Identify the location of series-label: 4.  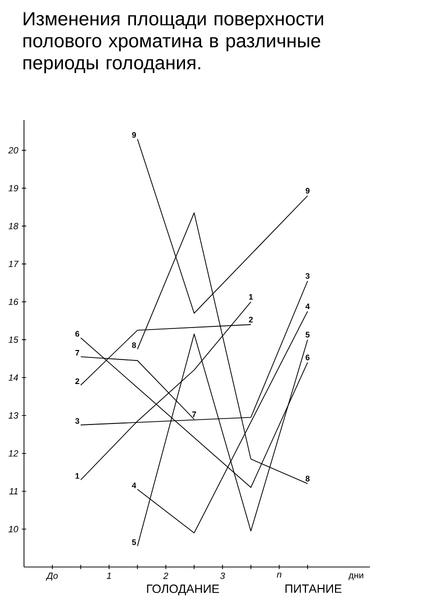
(134, 485).